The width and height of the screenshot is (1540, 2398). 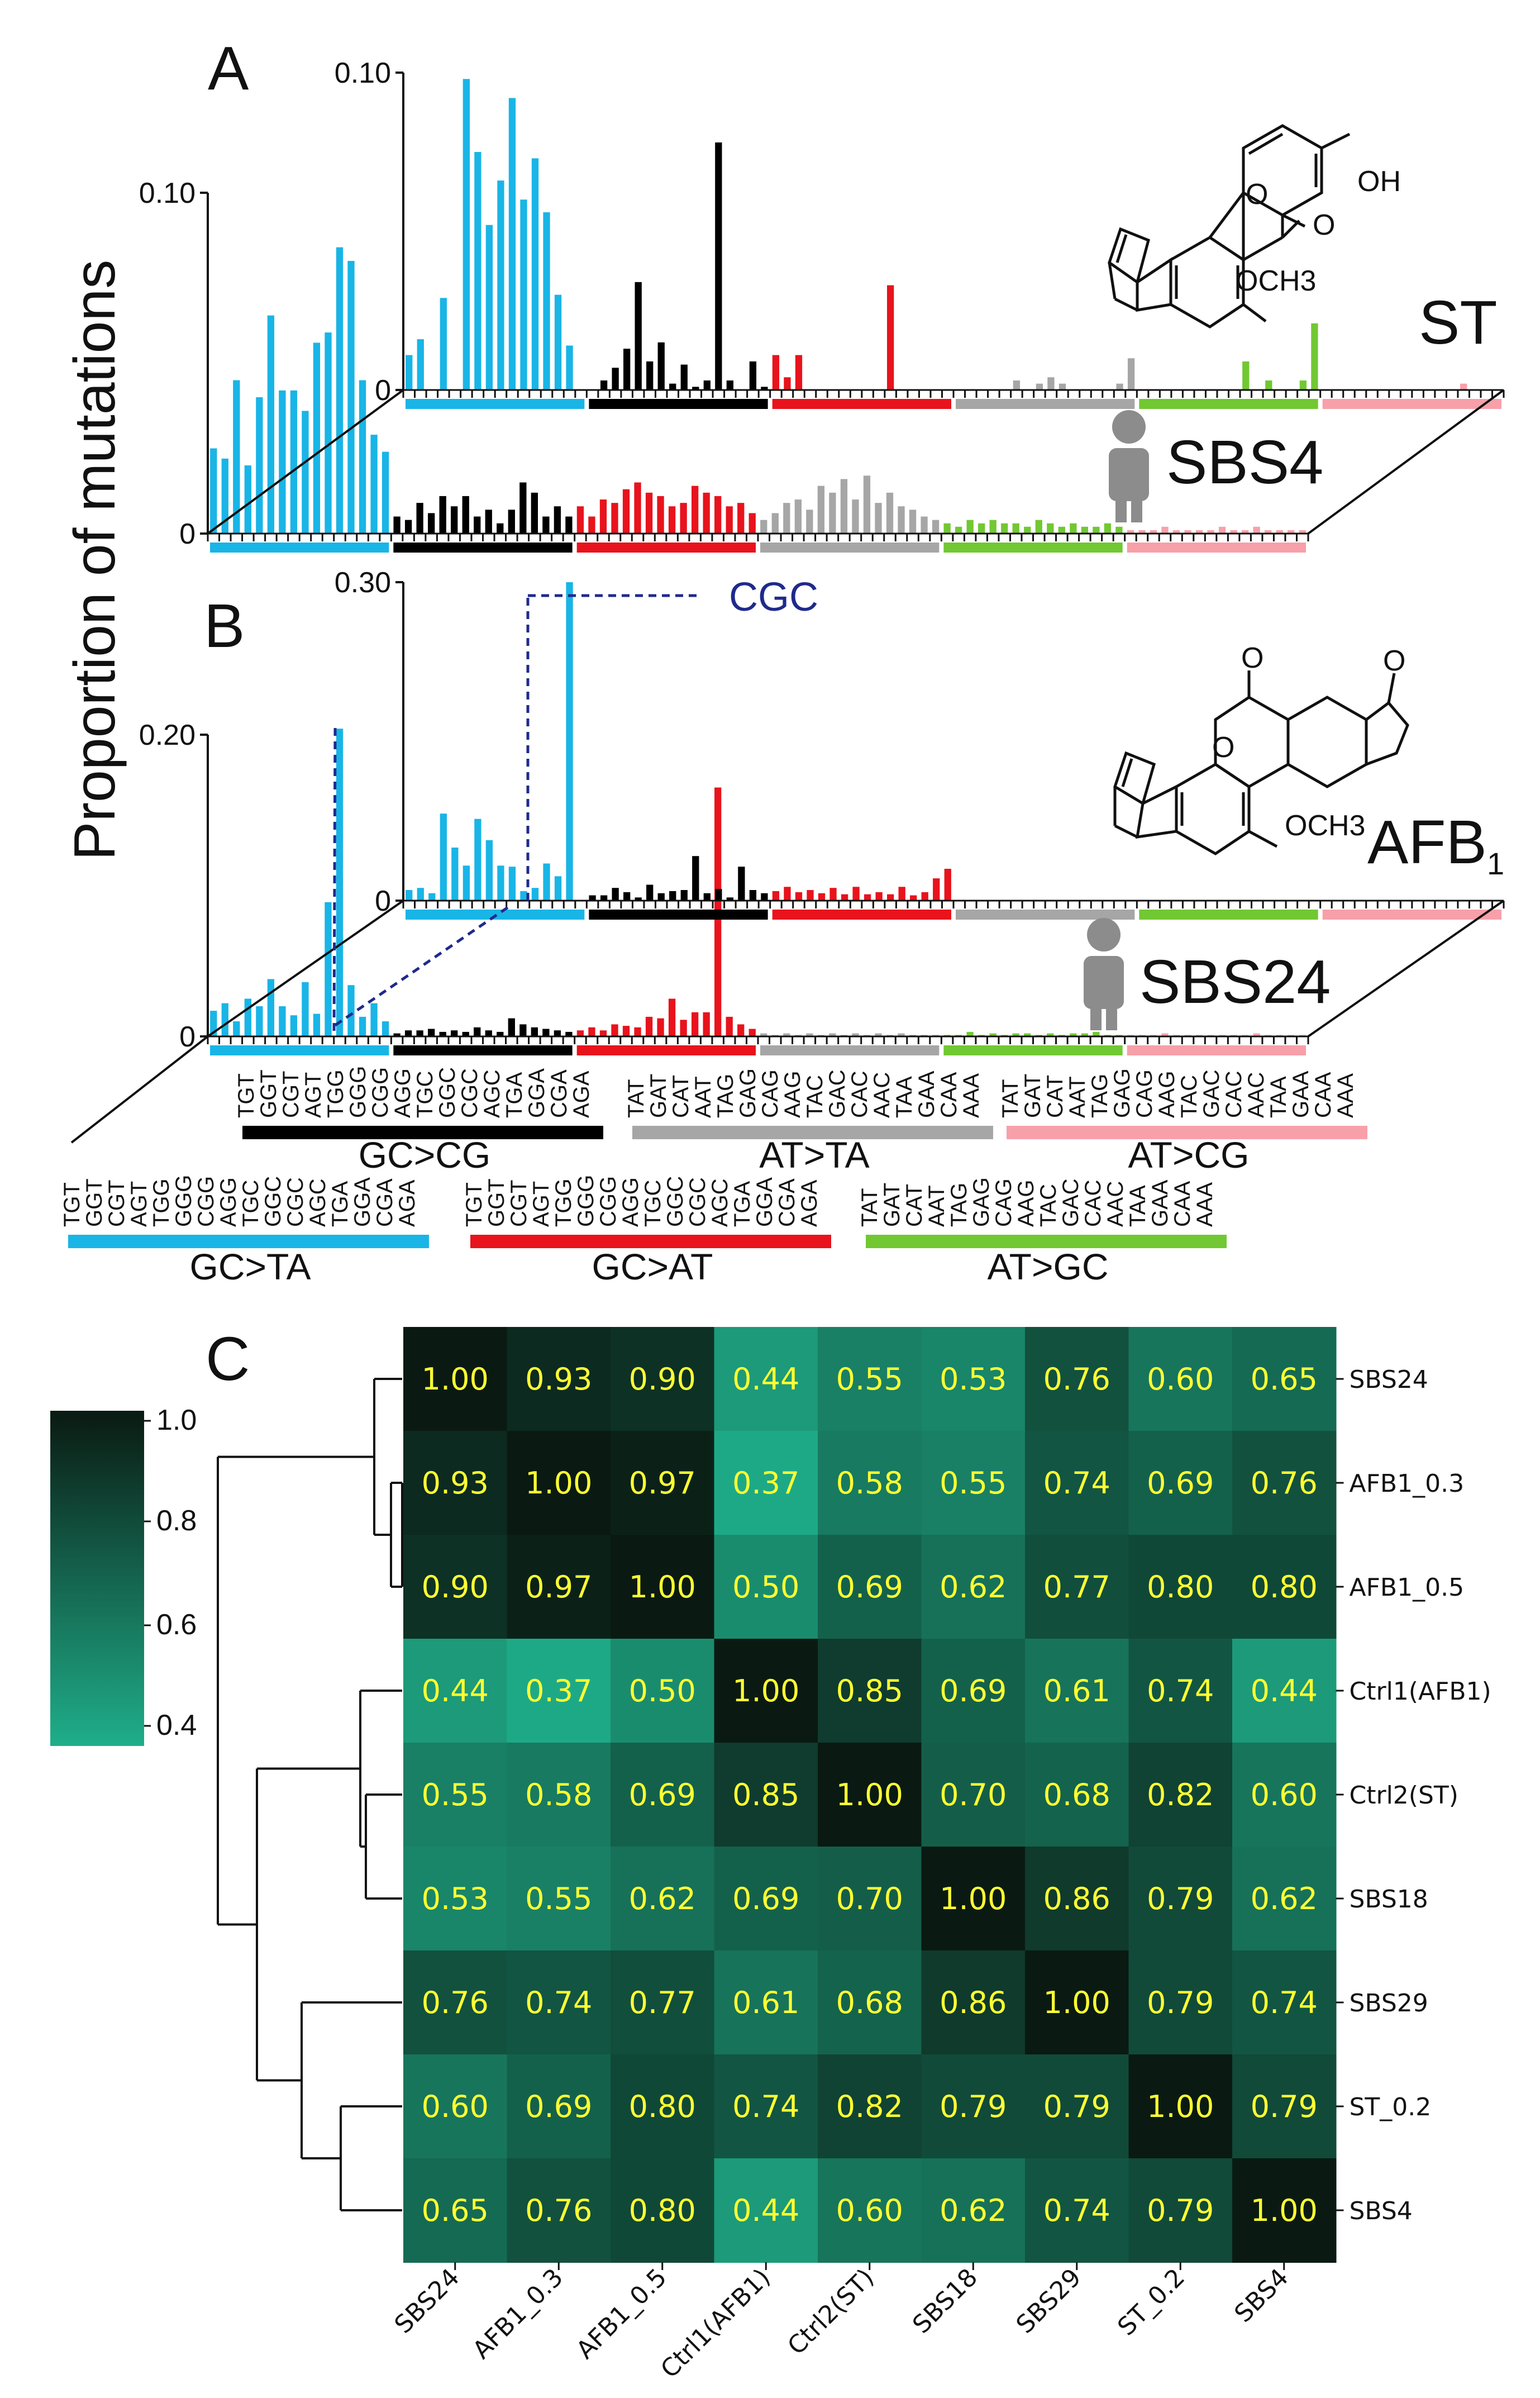 What do you see at coordinates (206, 1201) in the screenshot?
I see `context-label: CGG` at bounding box center [206, 1201].